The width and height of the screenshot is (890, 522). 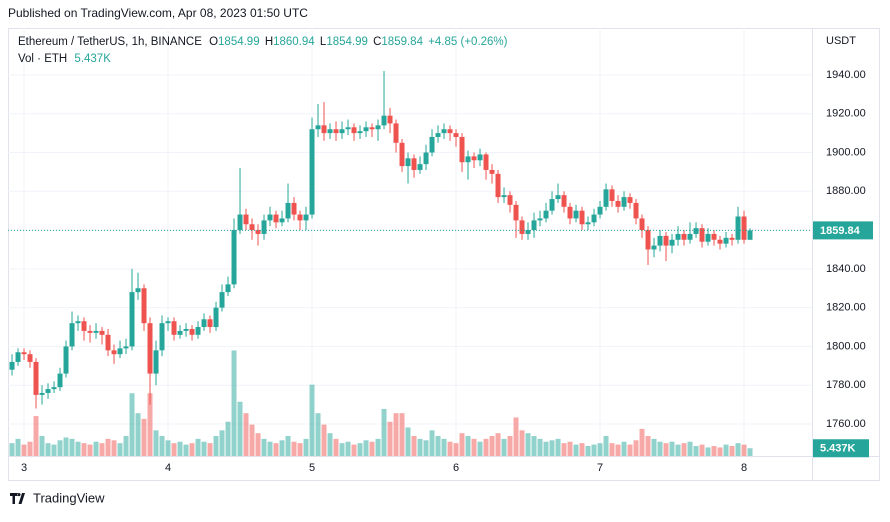 What do you see at coordinates (846, 269) in the screenshot?
I see `y-tick-label: 1840.00` at bounding box center [846, 269].